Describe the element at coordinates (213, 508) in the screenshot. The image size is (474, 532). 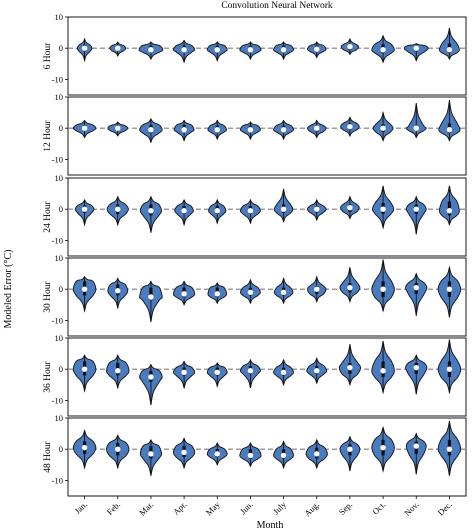
I see `x-tick-label: May` at that location.